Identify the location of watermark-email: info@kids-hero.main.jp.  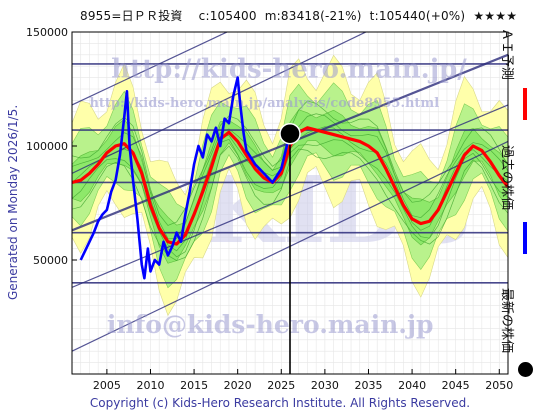
(270, 324).